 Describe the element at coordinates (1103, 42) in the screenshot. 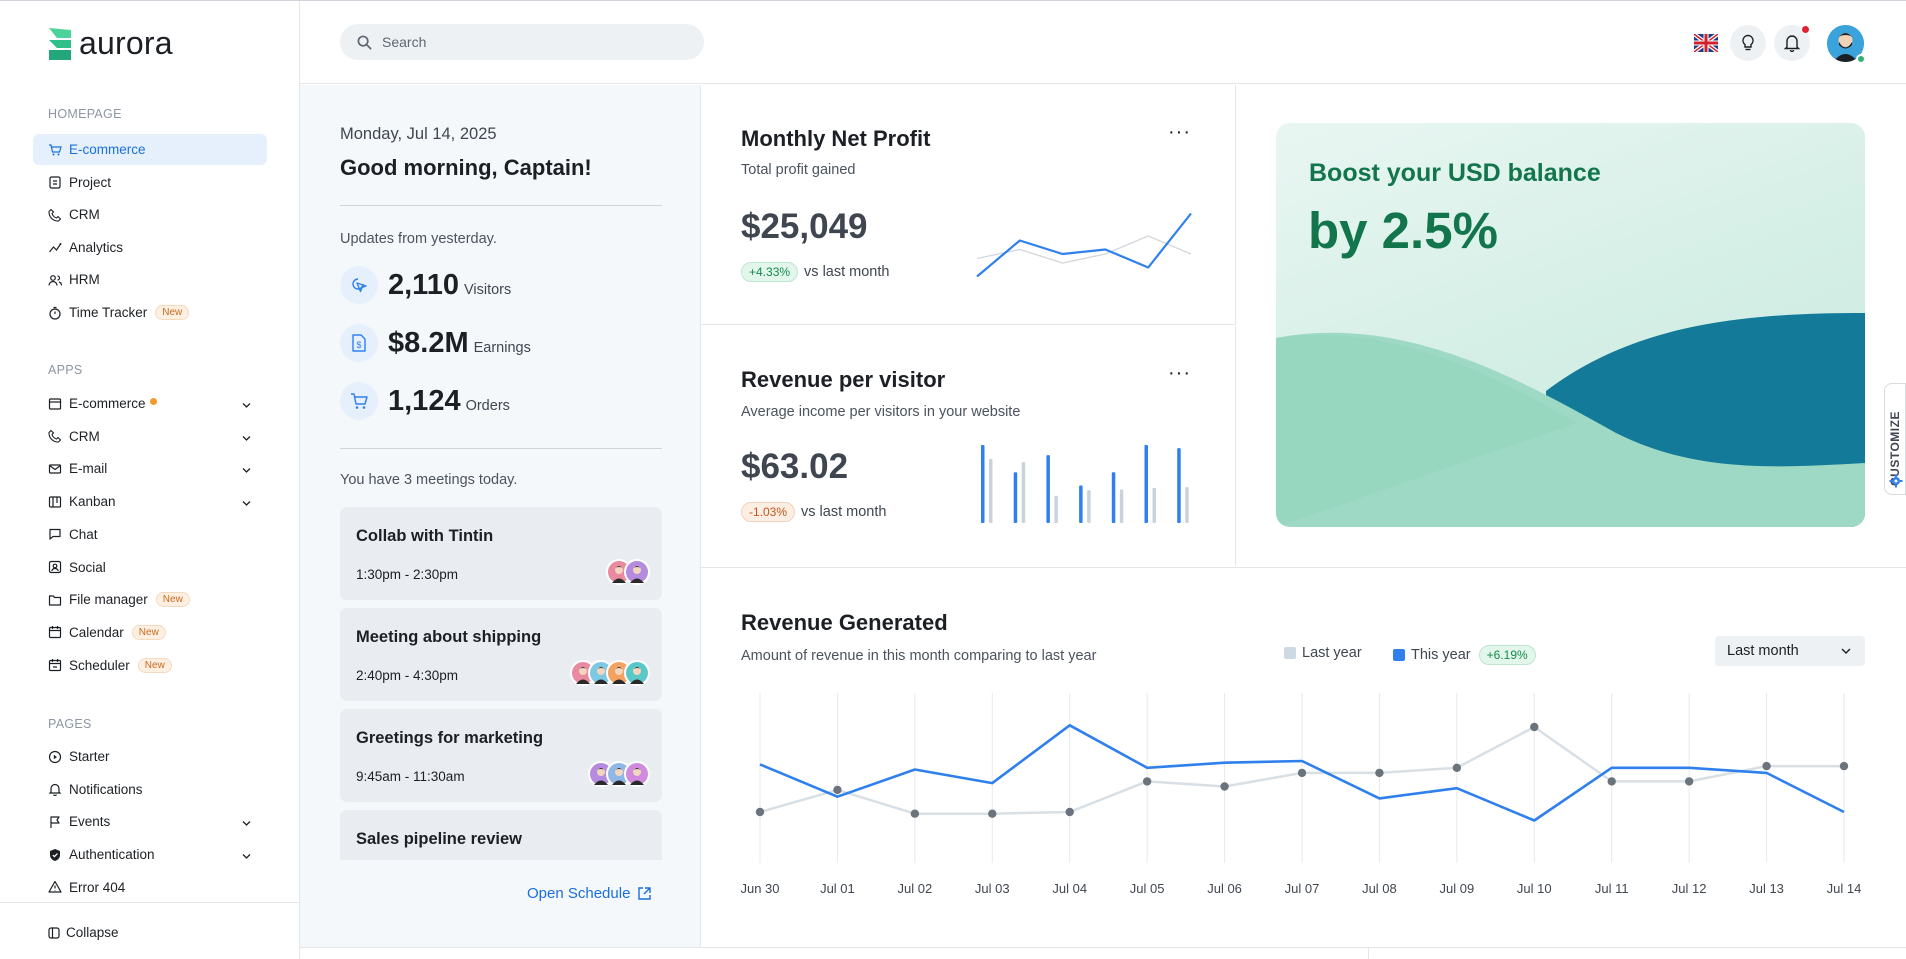

I see `top-header` at that location.